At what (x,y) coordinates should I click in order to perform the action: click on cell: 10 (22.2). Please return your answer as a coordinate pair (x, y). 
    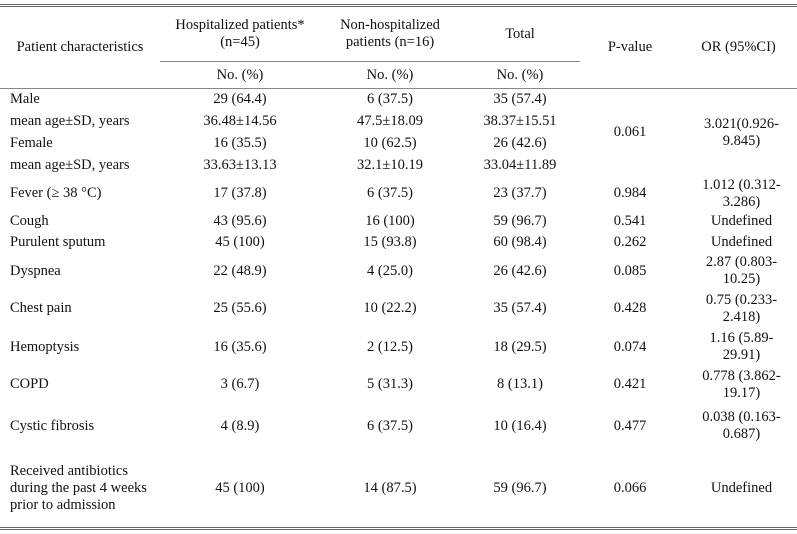
    Looking at the image, I should click on (390, 308).